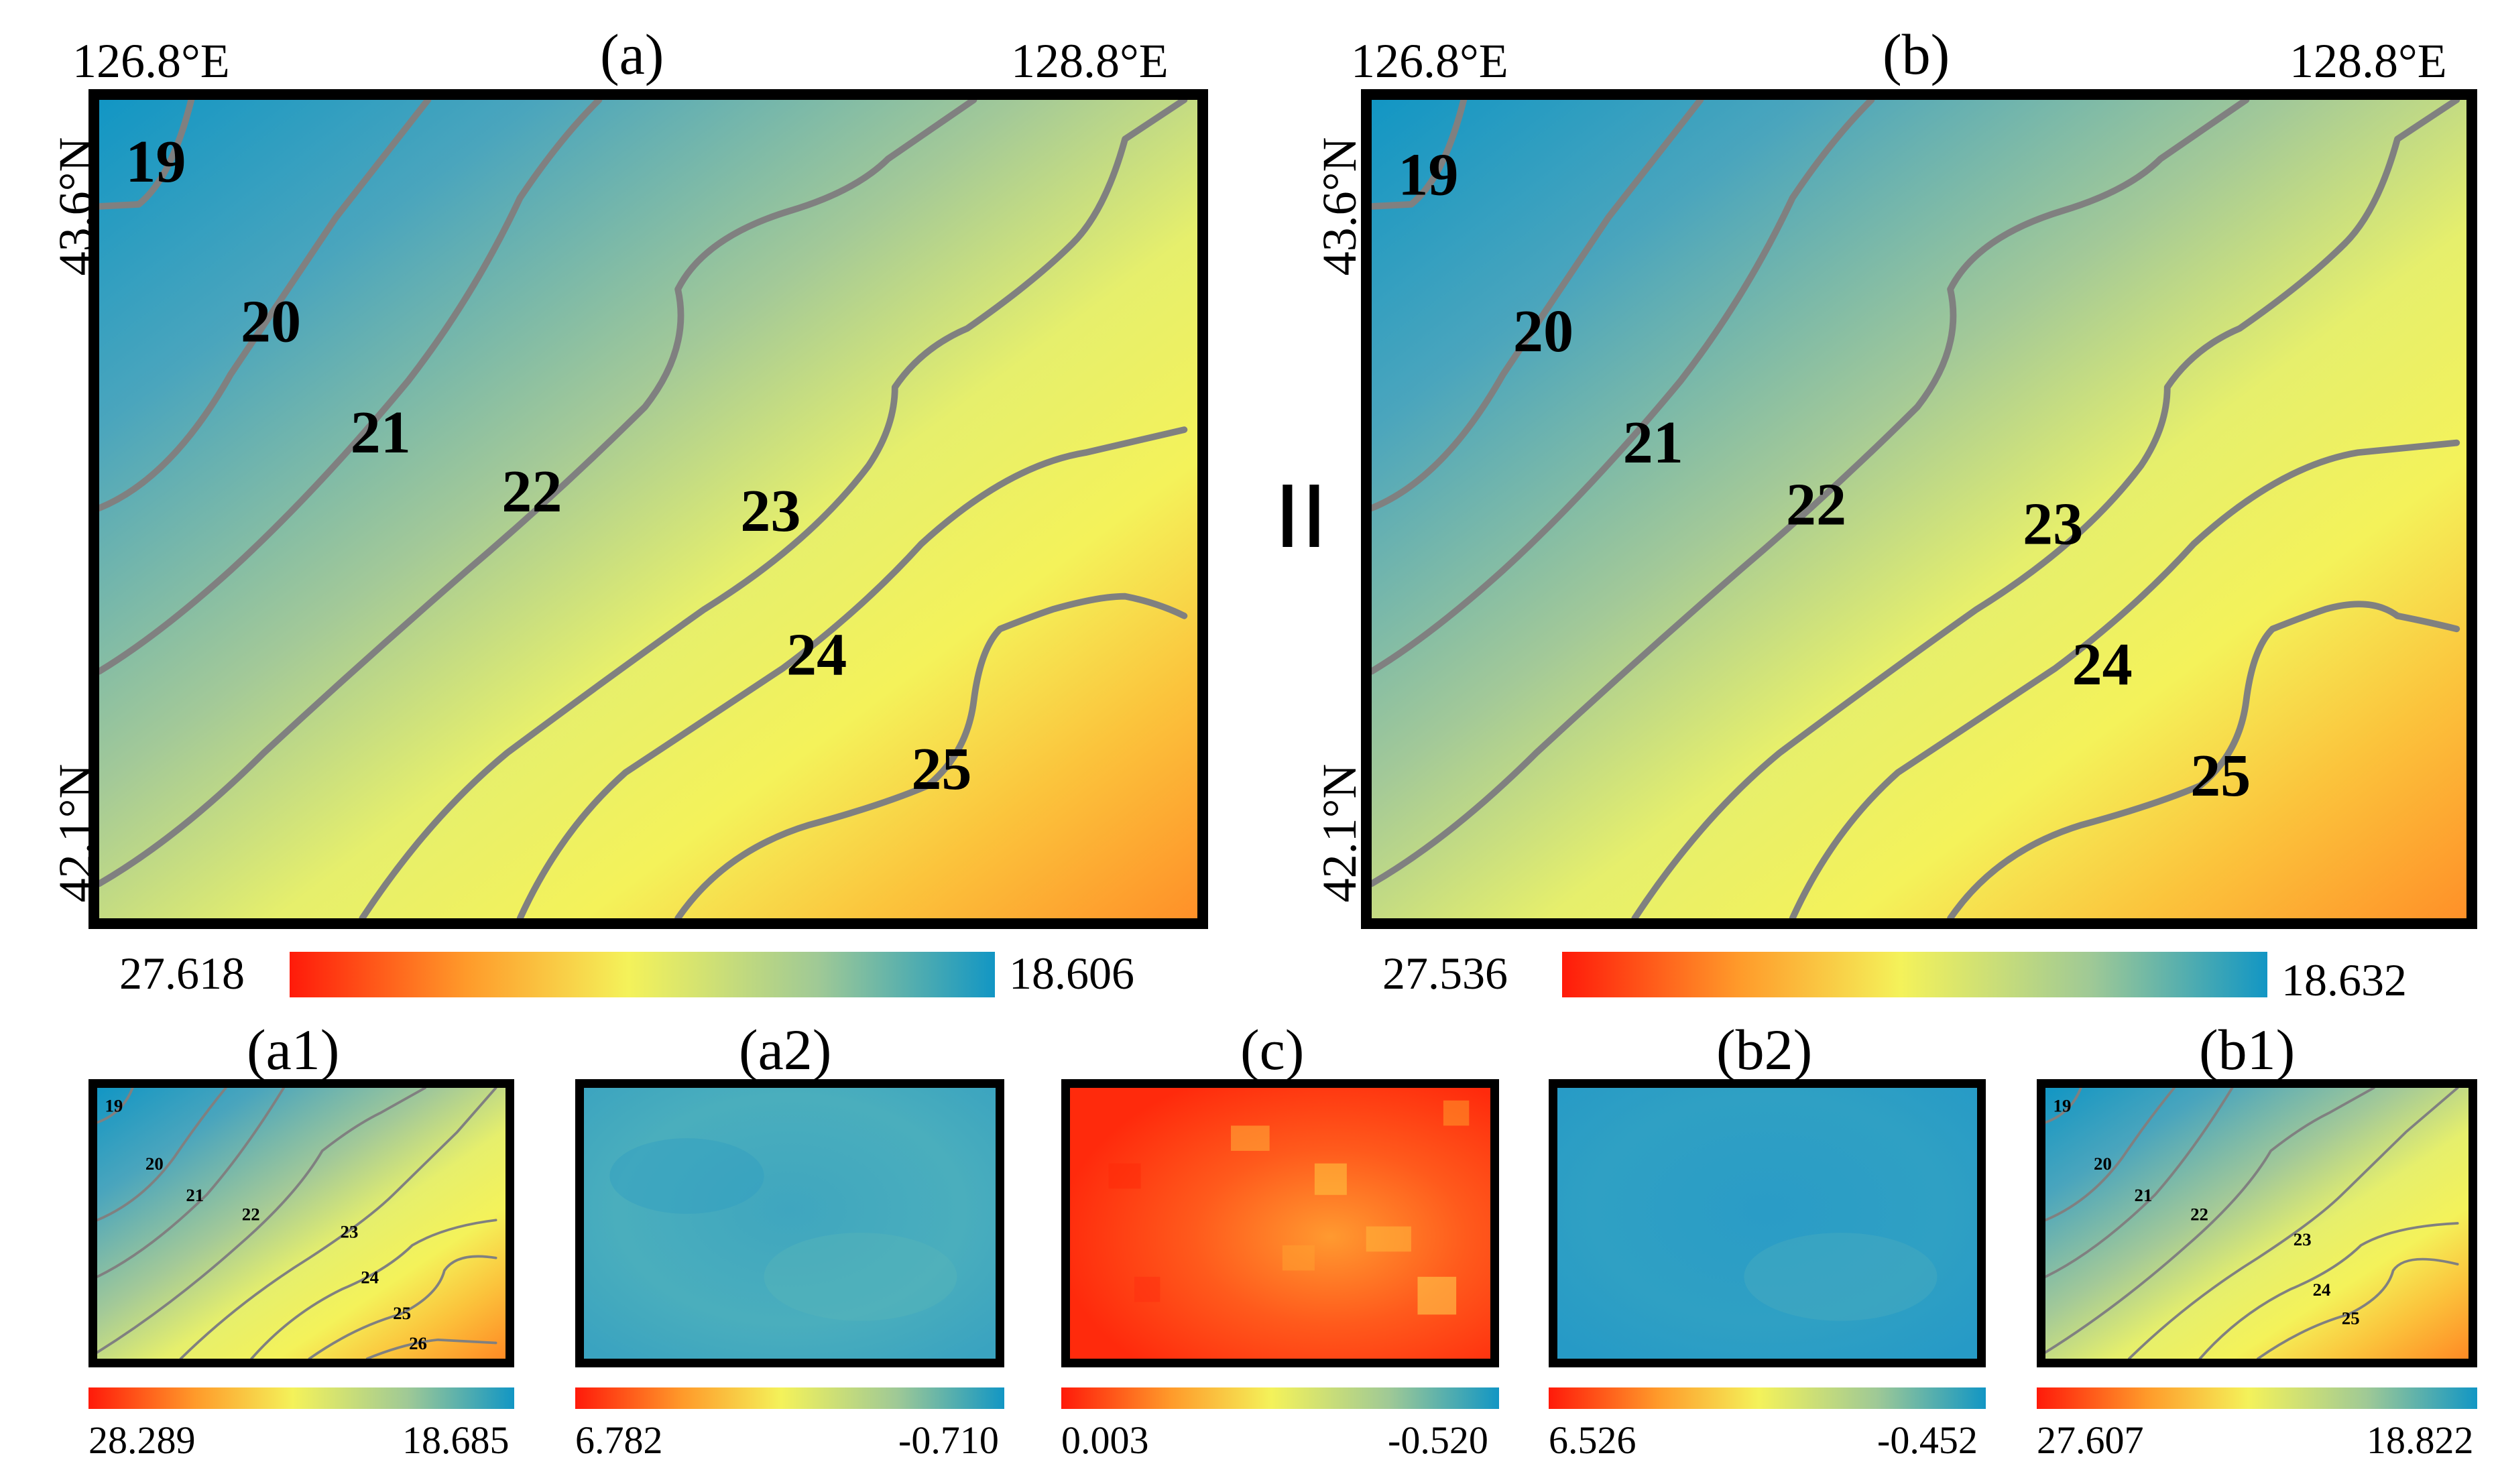  Describe the element at coordinates (2220, 776) in the screenshot. I see `panel-b-contour-label-25: 25` at that location.